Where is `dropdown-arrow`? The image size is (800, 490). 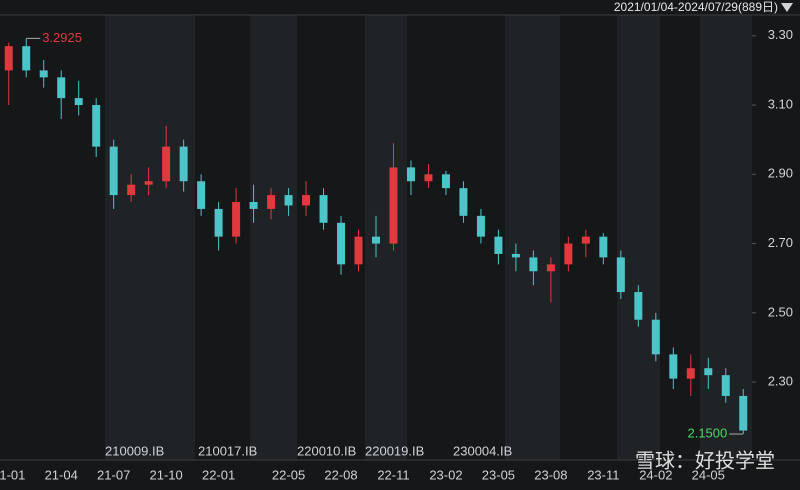
dropdown-arrow is located at coordinates (787, 7).